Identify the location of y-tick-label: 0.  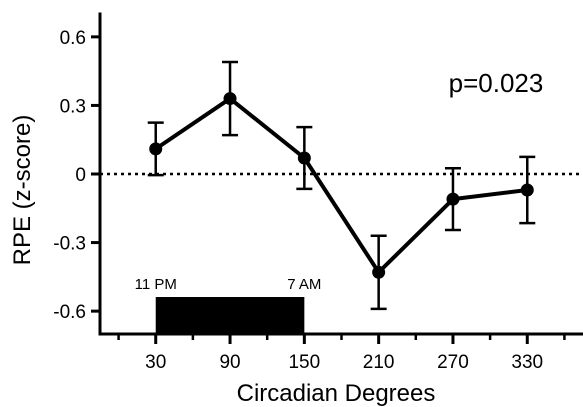
(80, 175).